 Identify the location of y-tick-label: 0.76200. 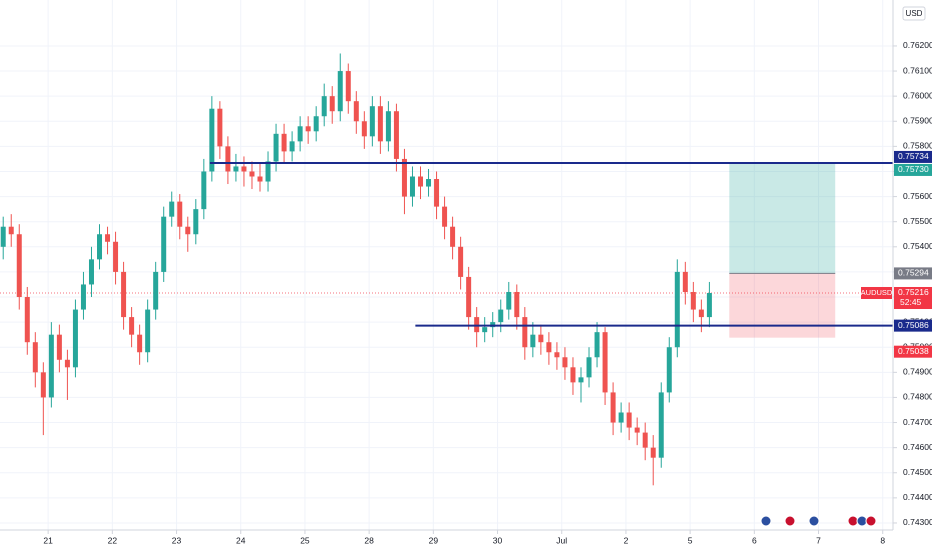
(917, 45).